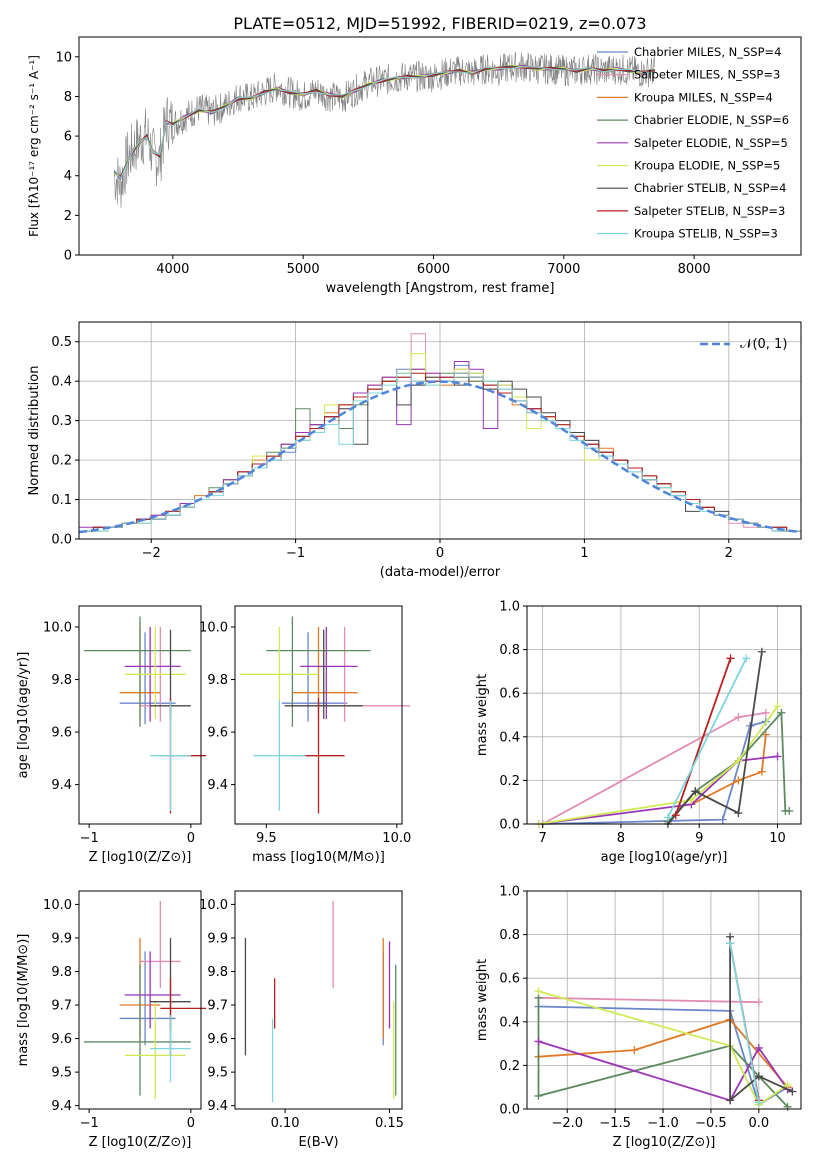  I want to click on x-tick-label: −2.0, so click(567, 1123).